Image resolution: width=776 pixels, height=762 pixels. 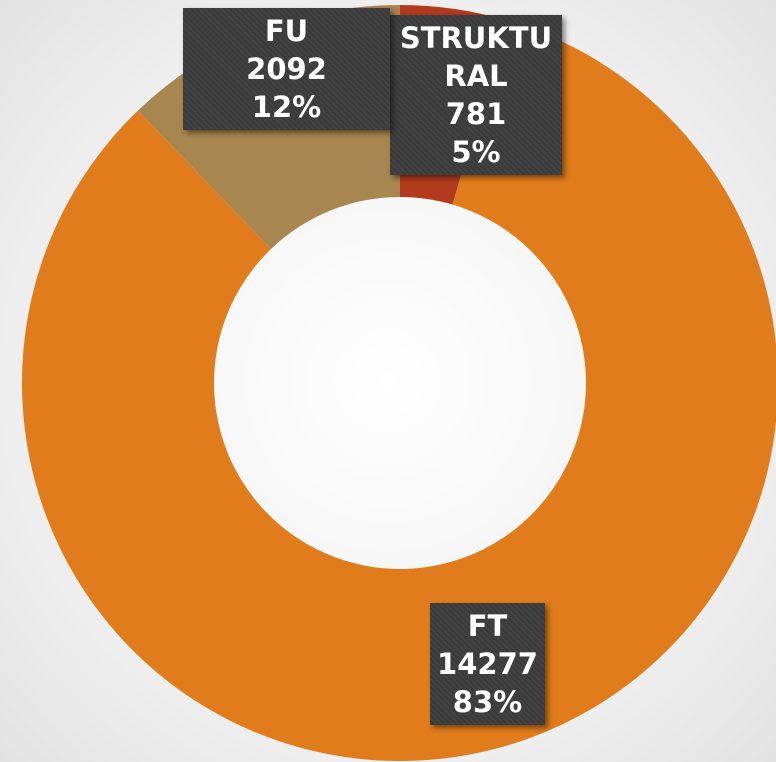 I want to click on data-label: FT 14277 83%, so click(x=487, y=664).